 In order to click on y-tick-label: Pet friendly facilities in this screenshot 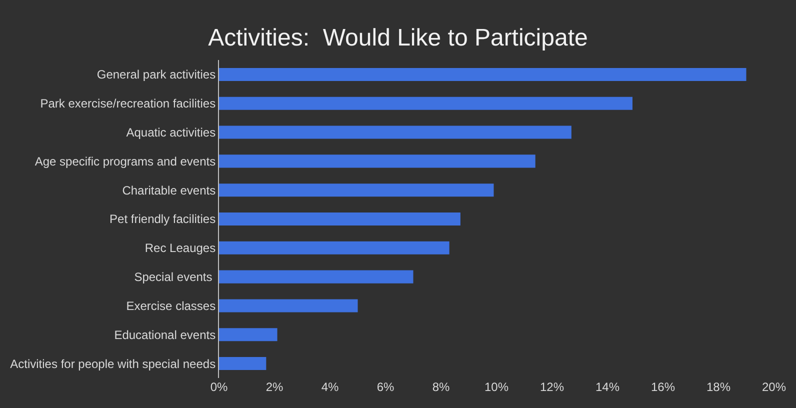, I will do `click(163, 219)`.